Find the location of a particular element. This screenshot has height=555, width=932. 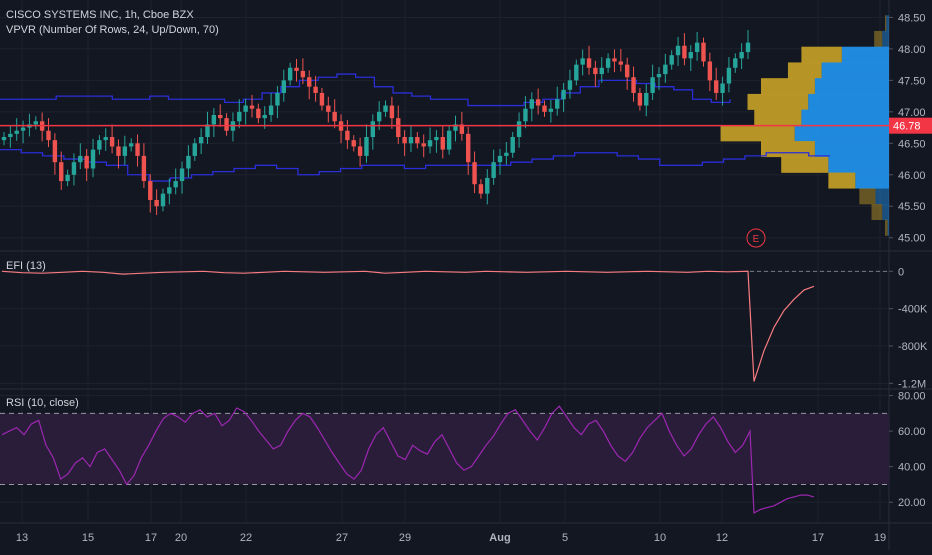

efi-tick-label: 0 is located at coordinates (901, 272).